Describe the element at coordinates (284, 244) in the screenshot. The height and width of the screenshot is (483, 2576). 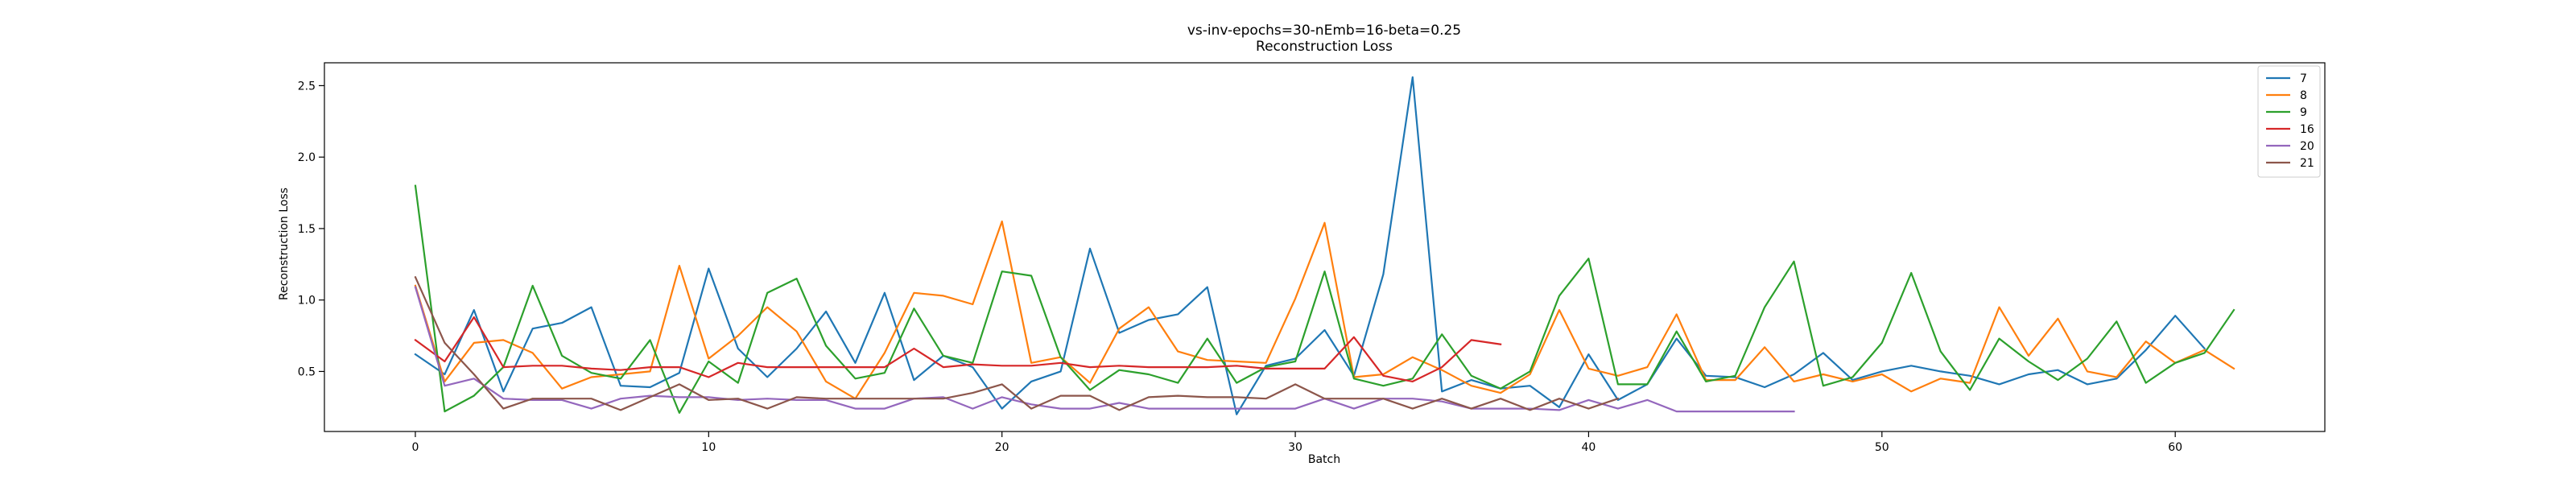
I see `y-axis-label: Reconstruction Loss` at that location.